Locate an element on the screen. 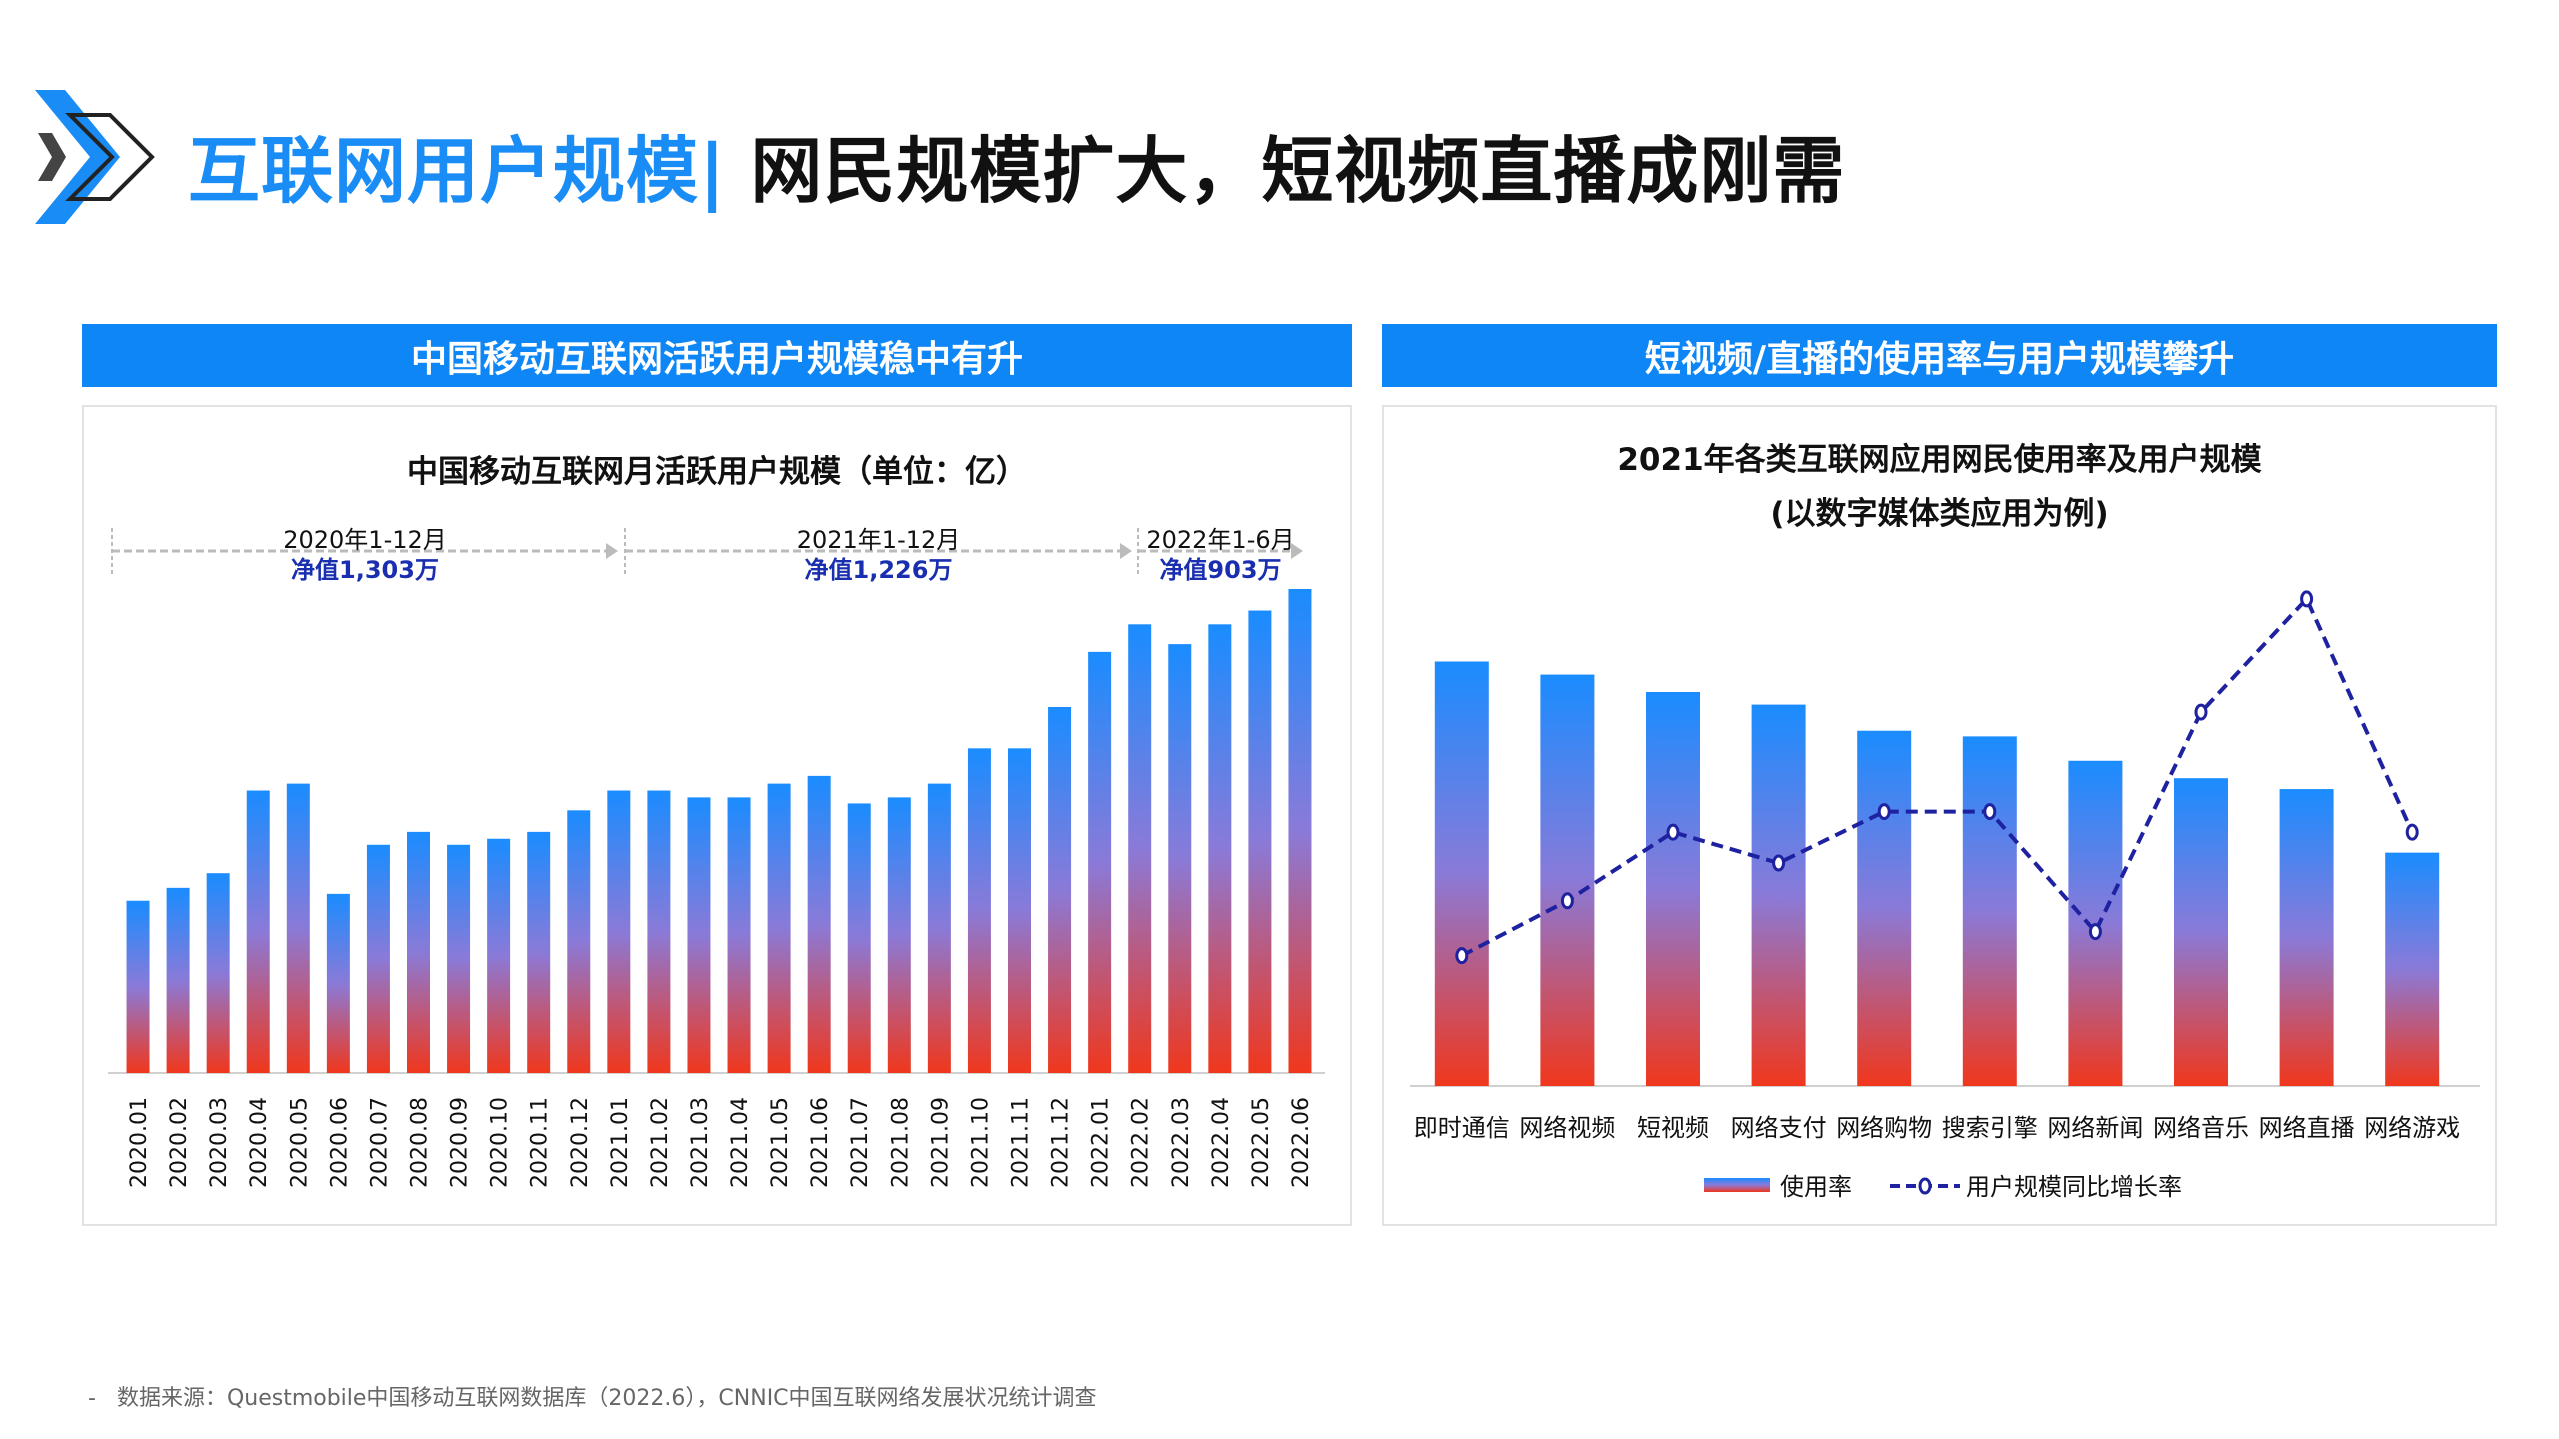  legend-label-usage: 使用率 is located at coordinates (1816, 1187).